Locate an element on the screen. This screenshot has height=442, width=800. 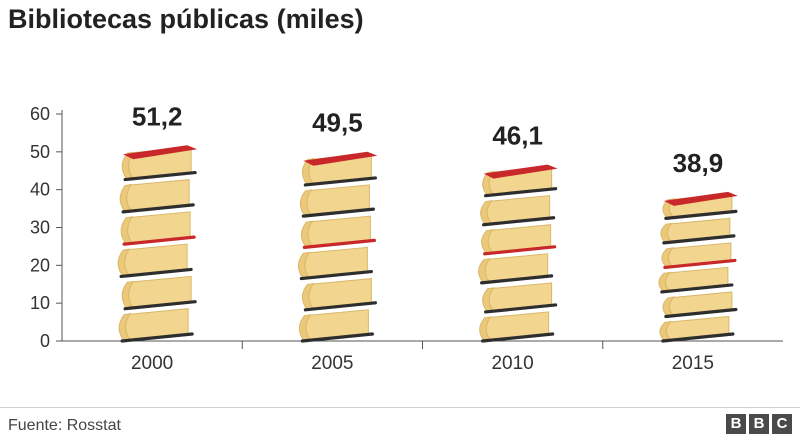
bbc-logo-letter-2: B is located at coordinates (759, 424).